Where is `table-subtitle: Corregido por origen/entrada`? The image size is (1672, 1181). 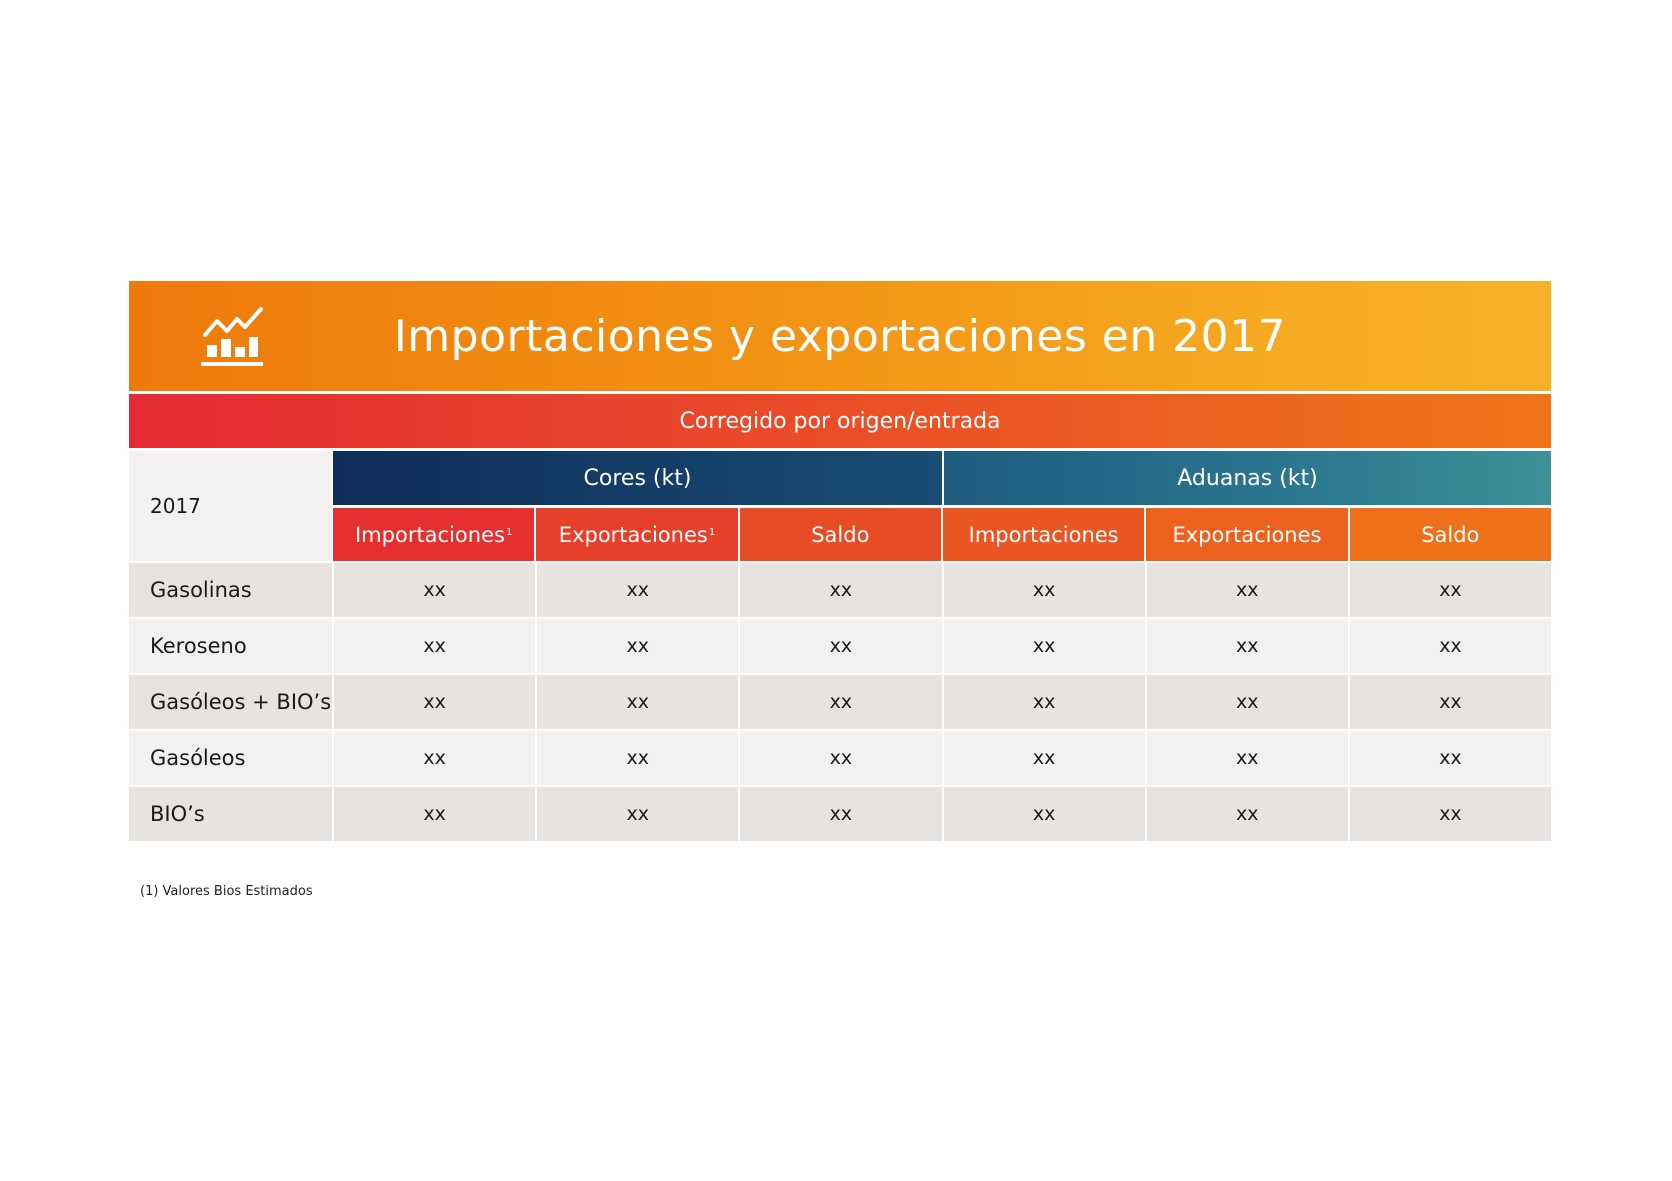
table-subtitle: Corregido por origen/entrada is located at coordinates (840, 421).